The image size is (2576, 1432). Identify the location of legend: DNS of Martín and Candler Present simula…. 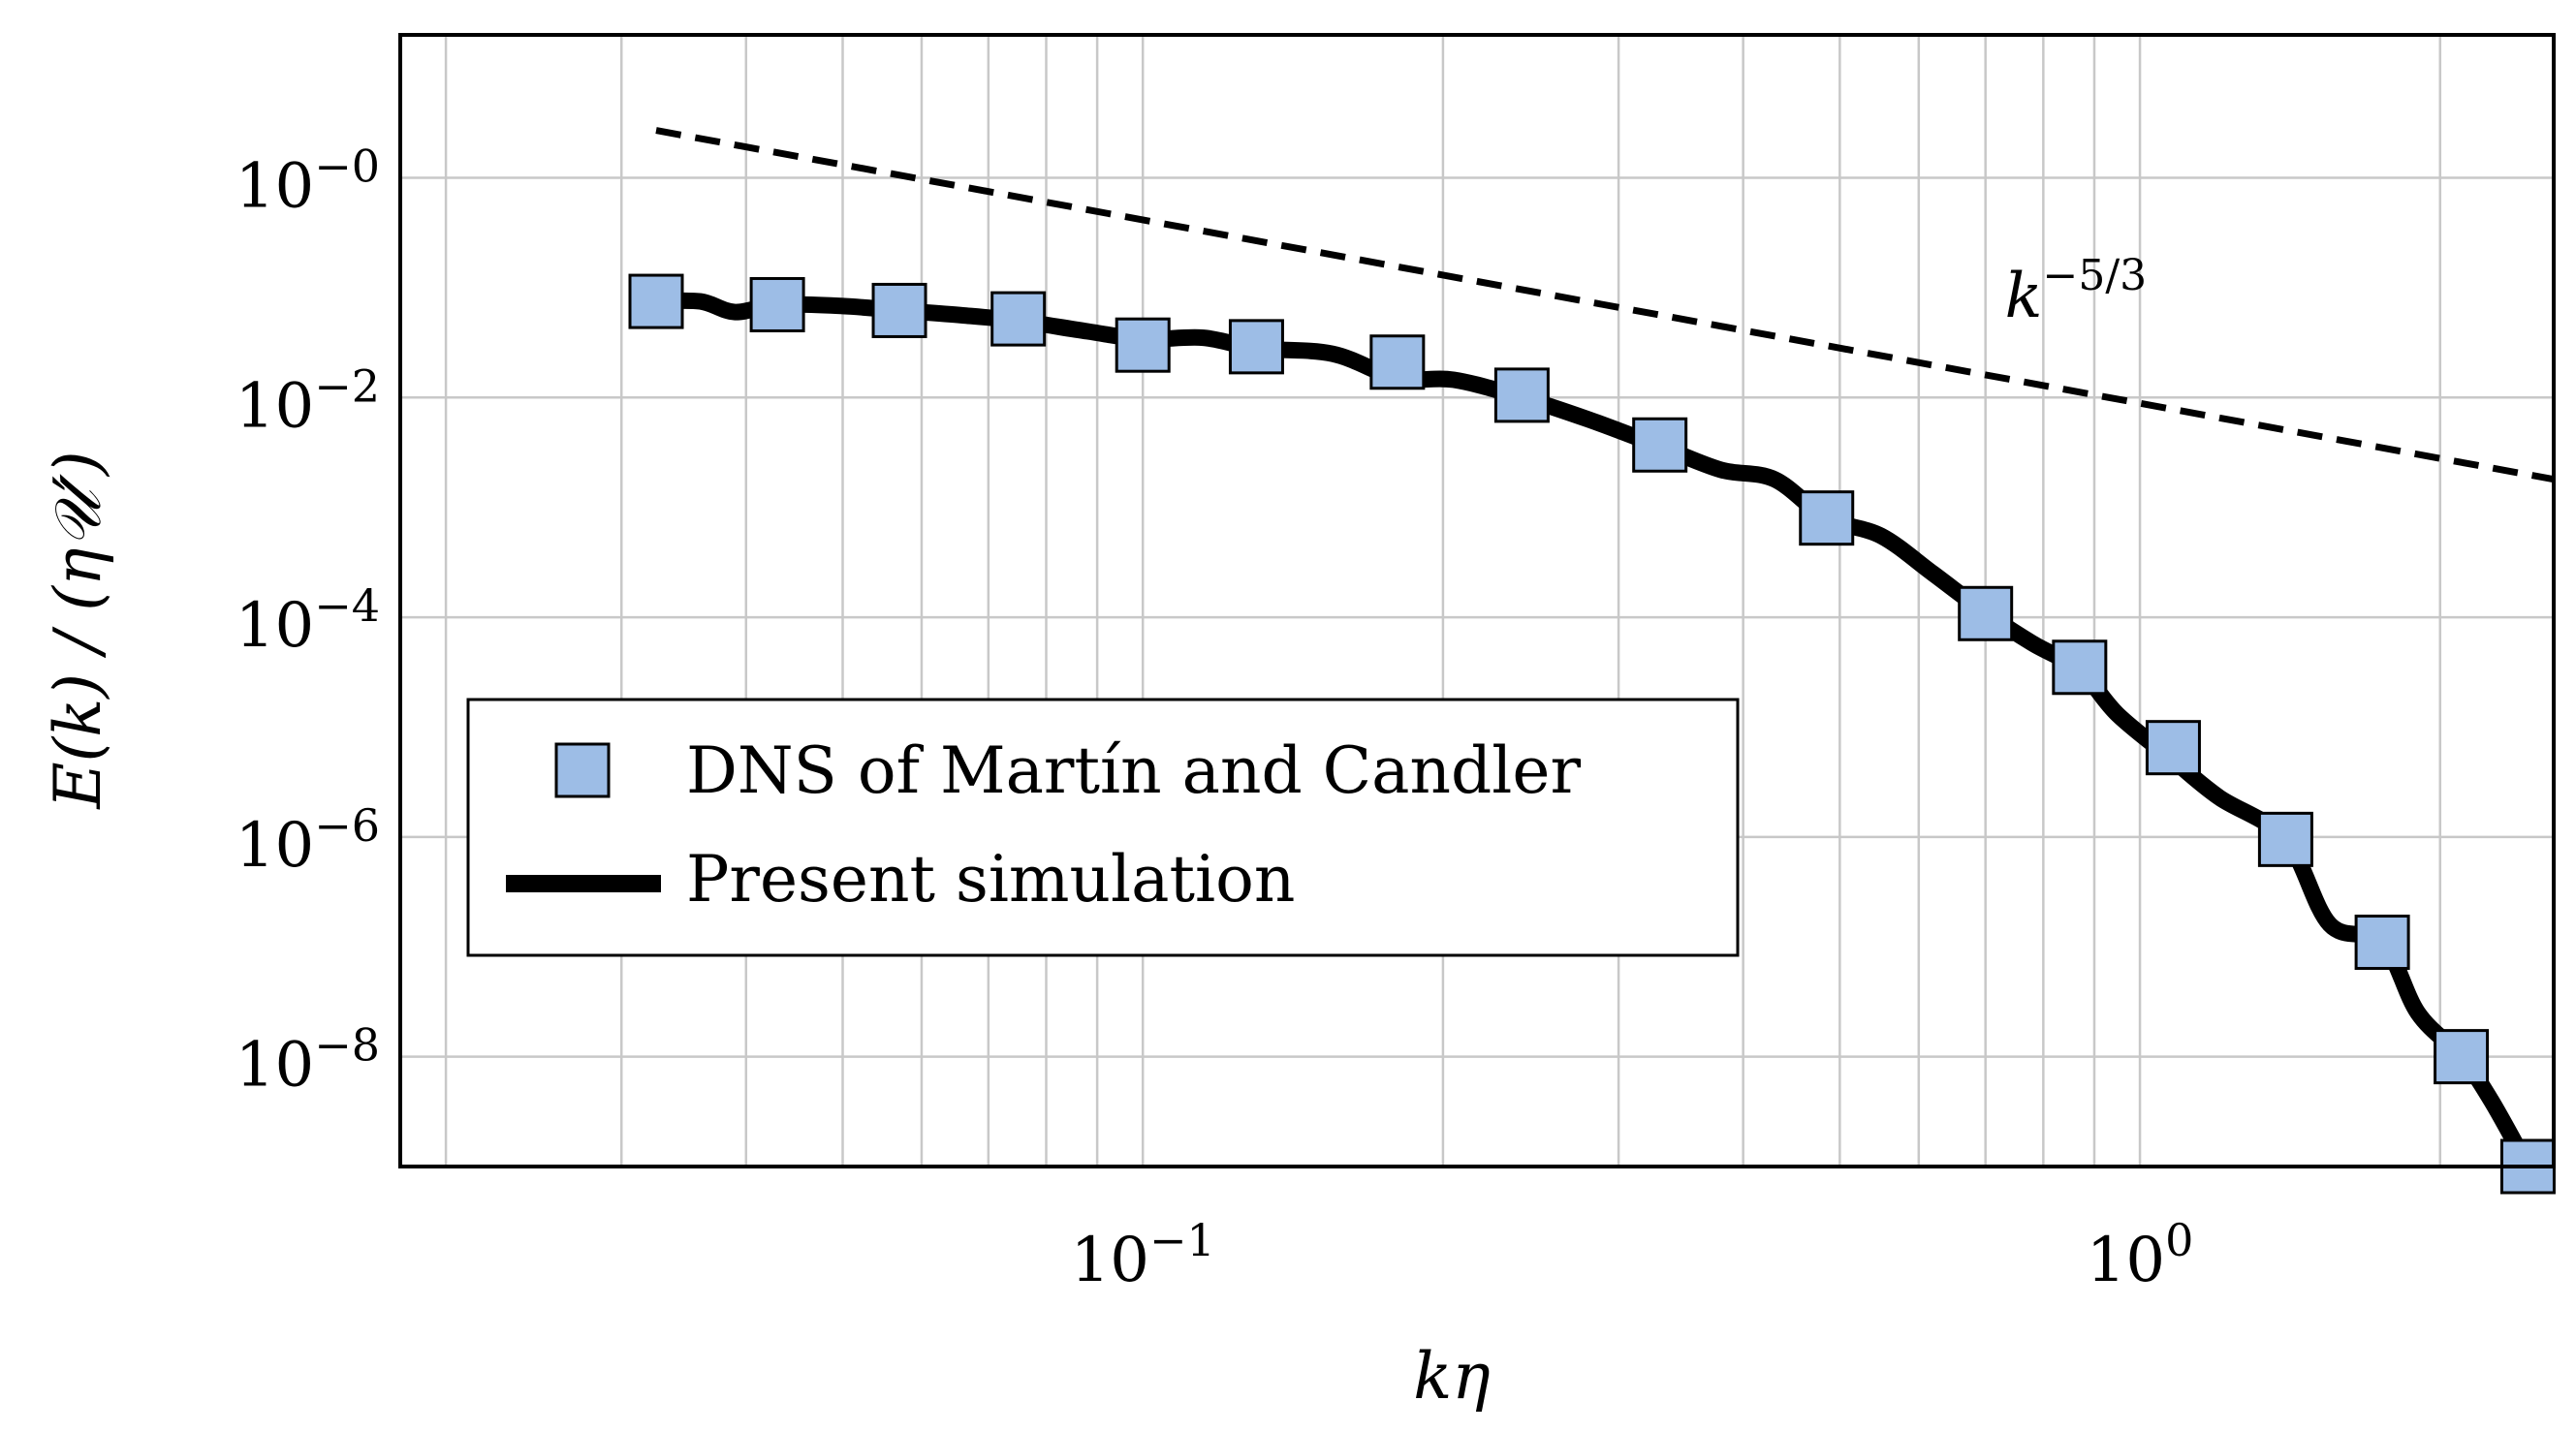
(1103, 828).